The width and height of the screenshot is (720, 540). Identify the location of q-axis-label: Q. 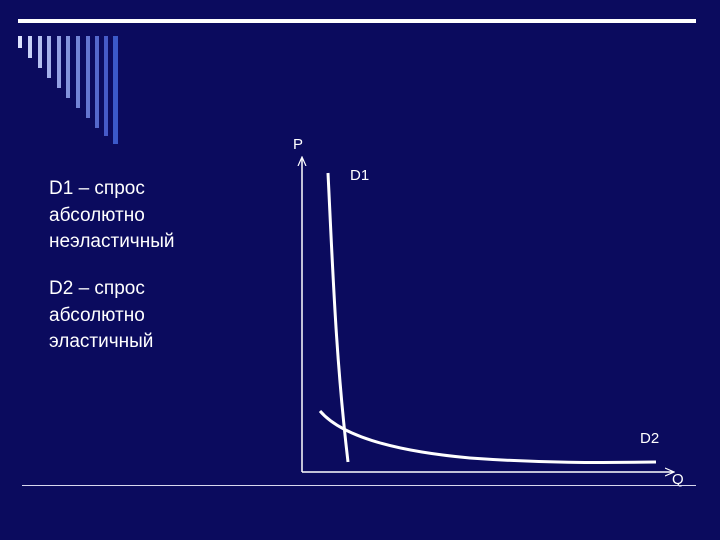
(678, 479).